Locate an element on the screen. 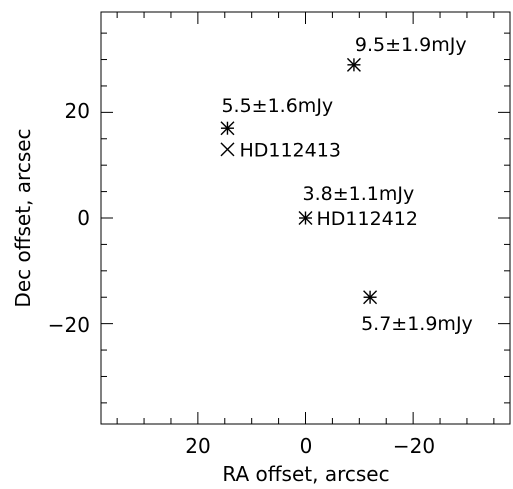  flux-label: 5.5±1.6mJy is located at coordinates (277, 106).